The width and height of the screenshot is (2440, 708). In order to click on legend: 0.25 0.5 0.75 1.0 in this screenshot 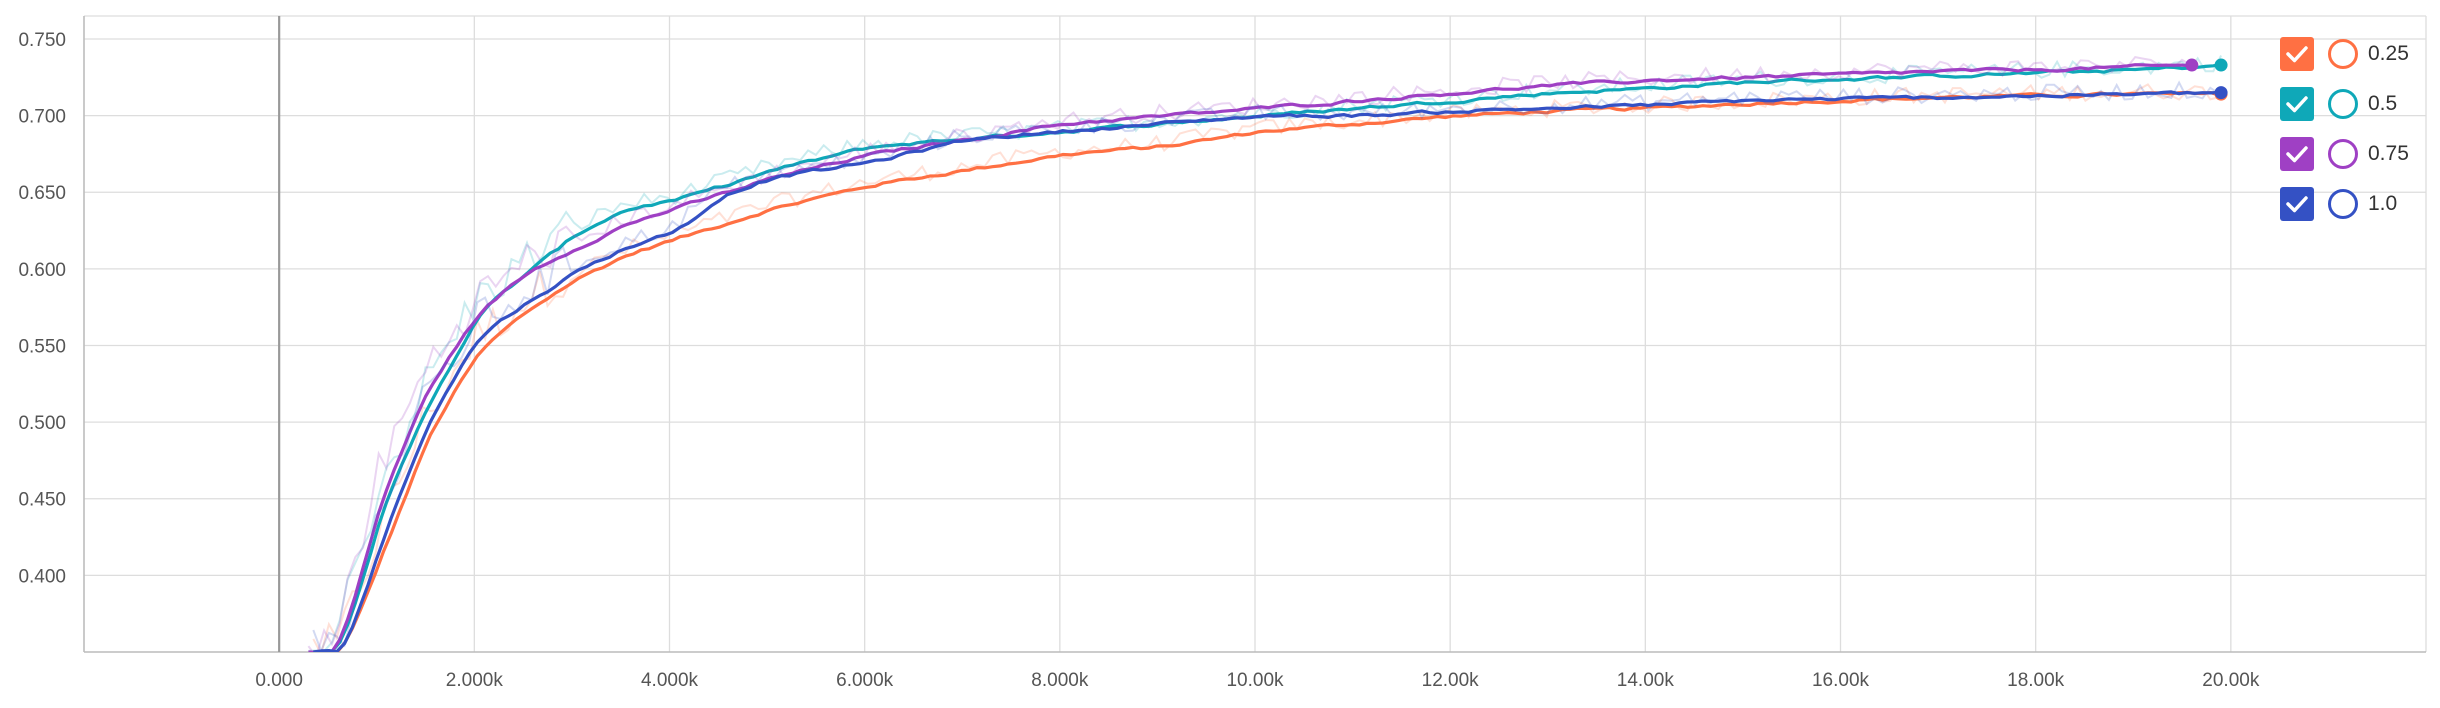, I will do `click(2353, 130)`.